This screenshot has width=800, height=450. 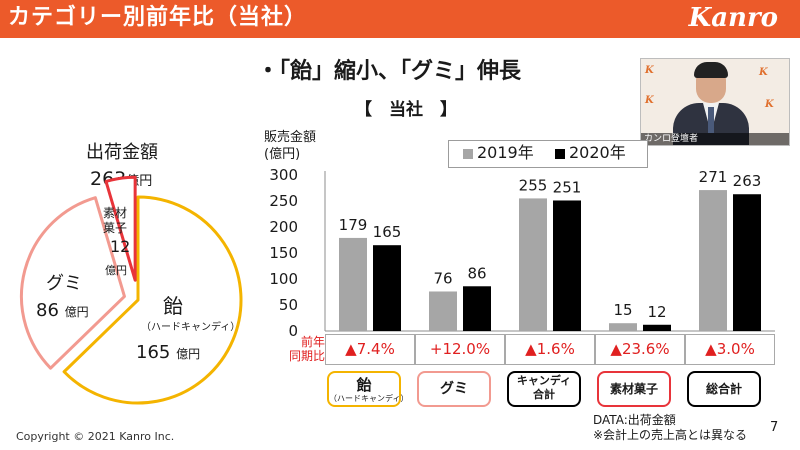 What do you see at coordinates (288, 305) in the screenshot?
I see `y-tick-label: 50` at bounding box center [288, 305].